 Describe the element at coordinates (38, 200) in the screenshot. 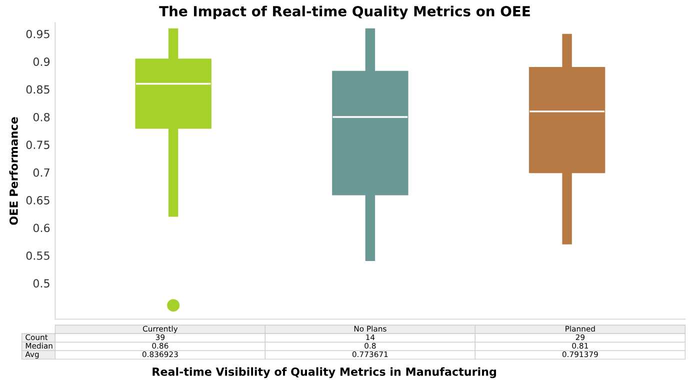

I see `y-tick-label: 0.65` at that location.